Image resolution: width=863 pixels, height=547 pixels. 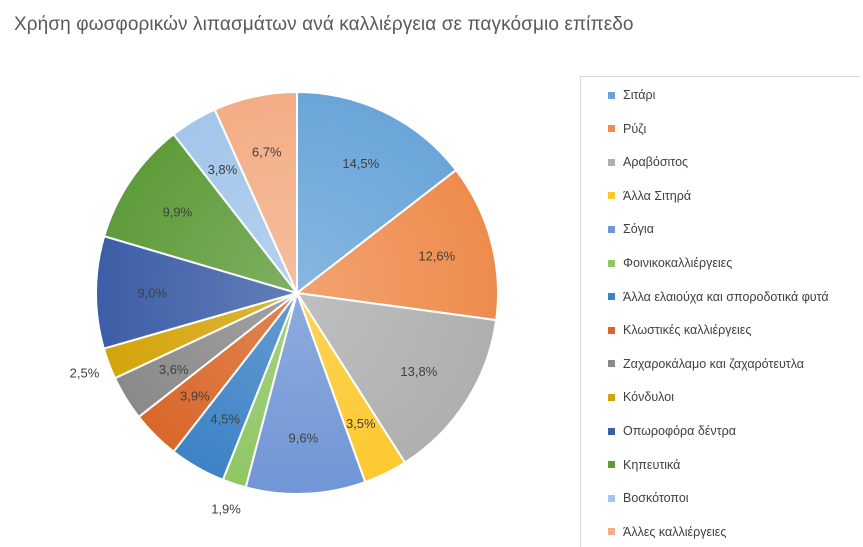 I want to click on legend-item: Άλλα Σιτηρά, so click(x=649, y=196).